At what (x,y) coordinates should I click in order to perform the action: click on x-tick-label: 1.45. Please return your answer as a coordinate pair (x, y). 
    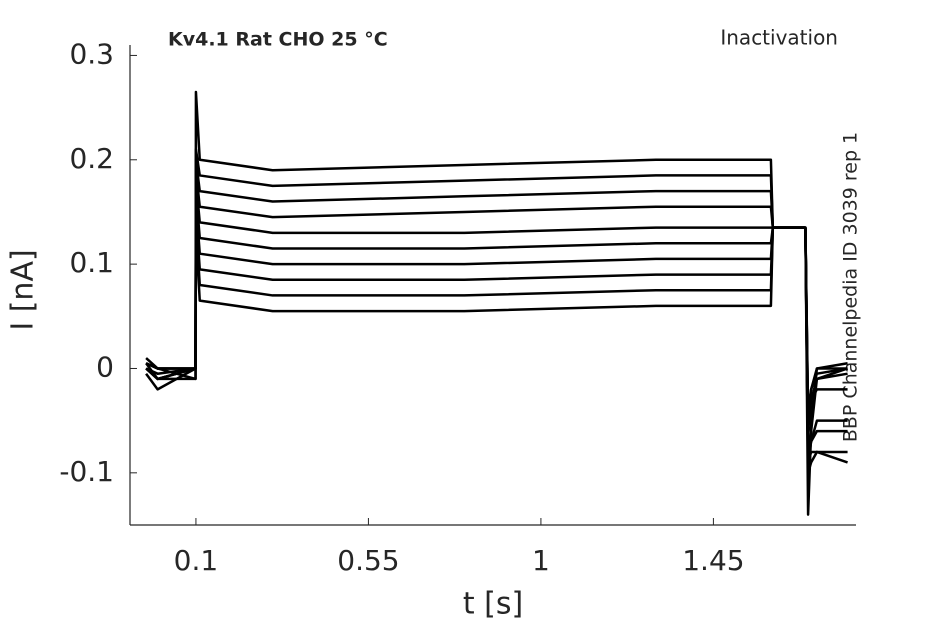
    Looking at the image, I should click on (713, 560).